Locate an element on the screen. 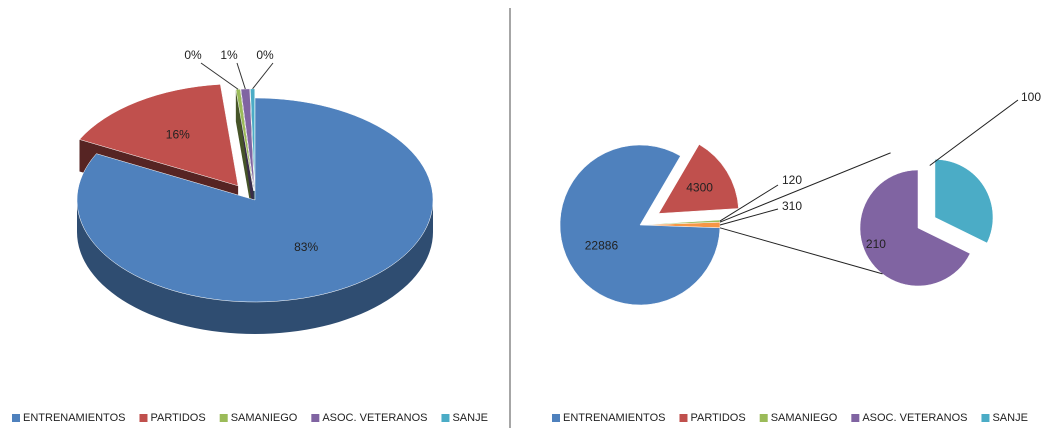 Image resolution: width=1045 pixels, height=428 pixels. data-label: 310 is located at coordinates (792, 206).